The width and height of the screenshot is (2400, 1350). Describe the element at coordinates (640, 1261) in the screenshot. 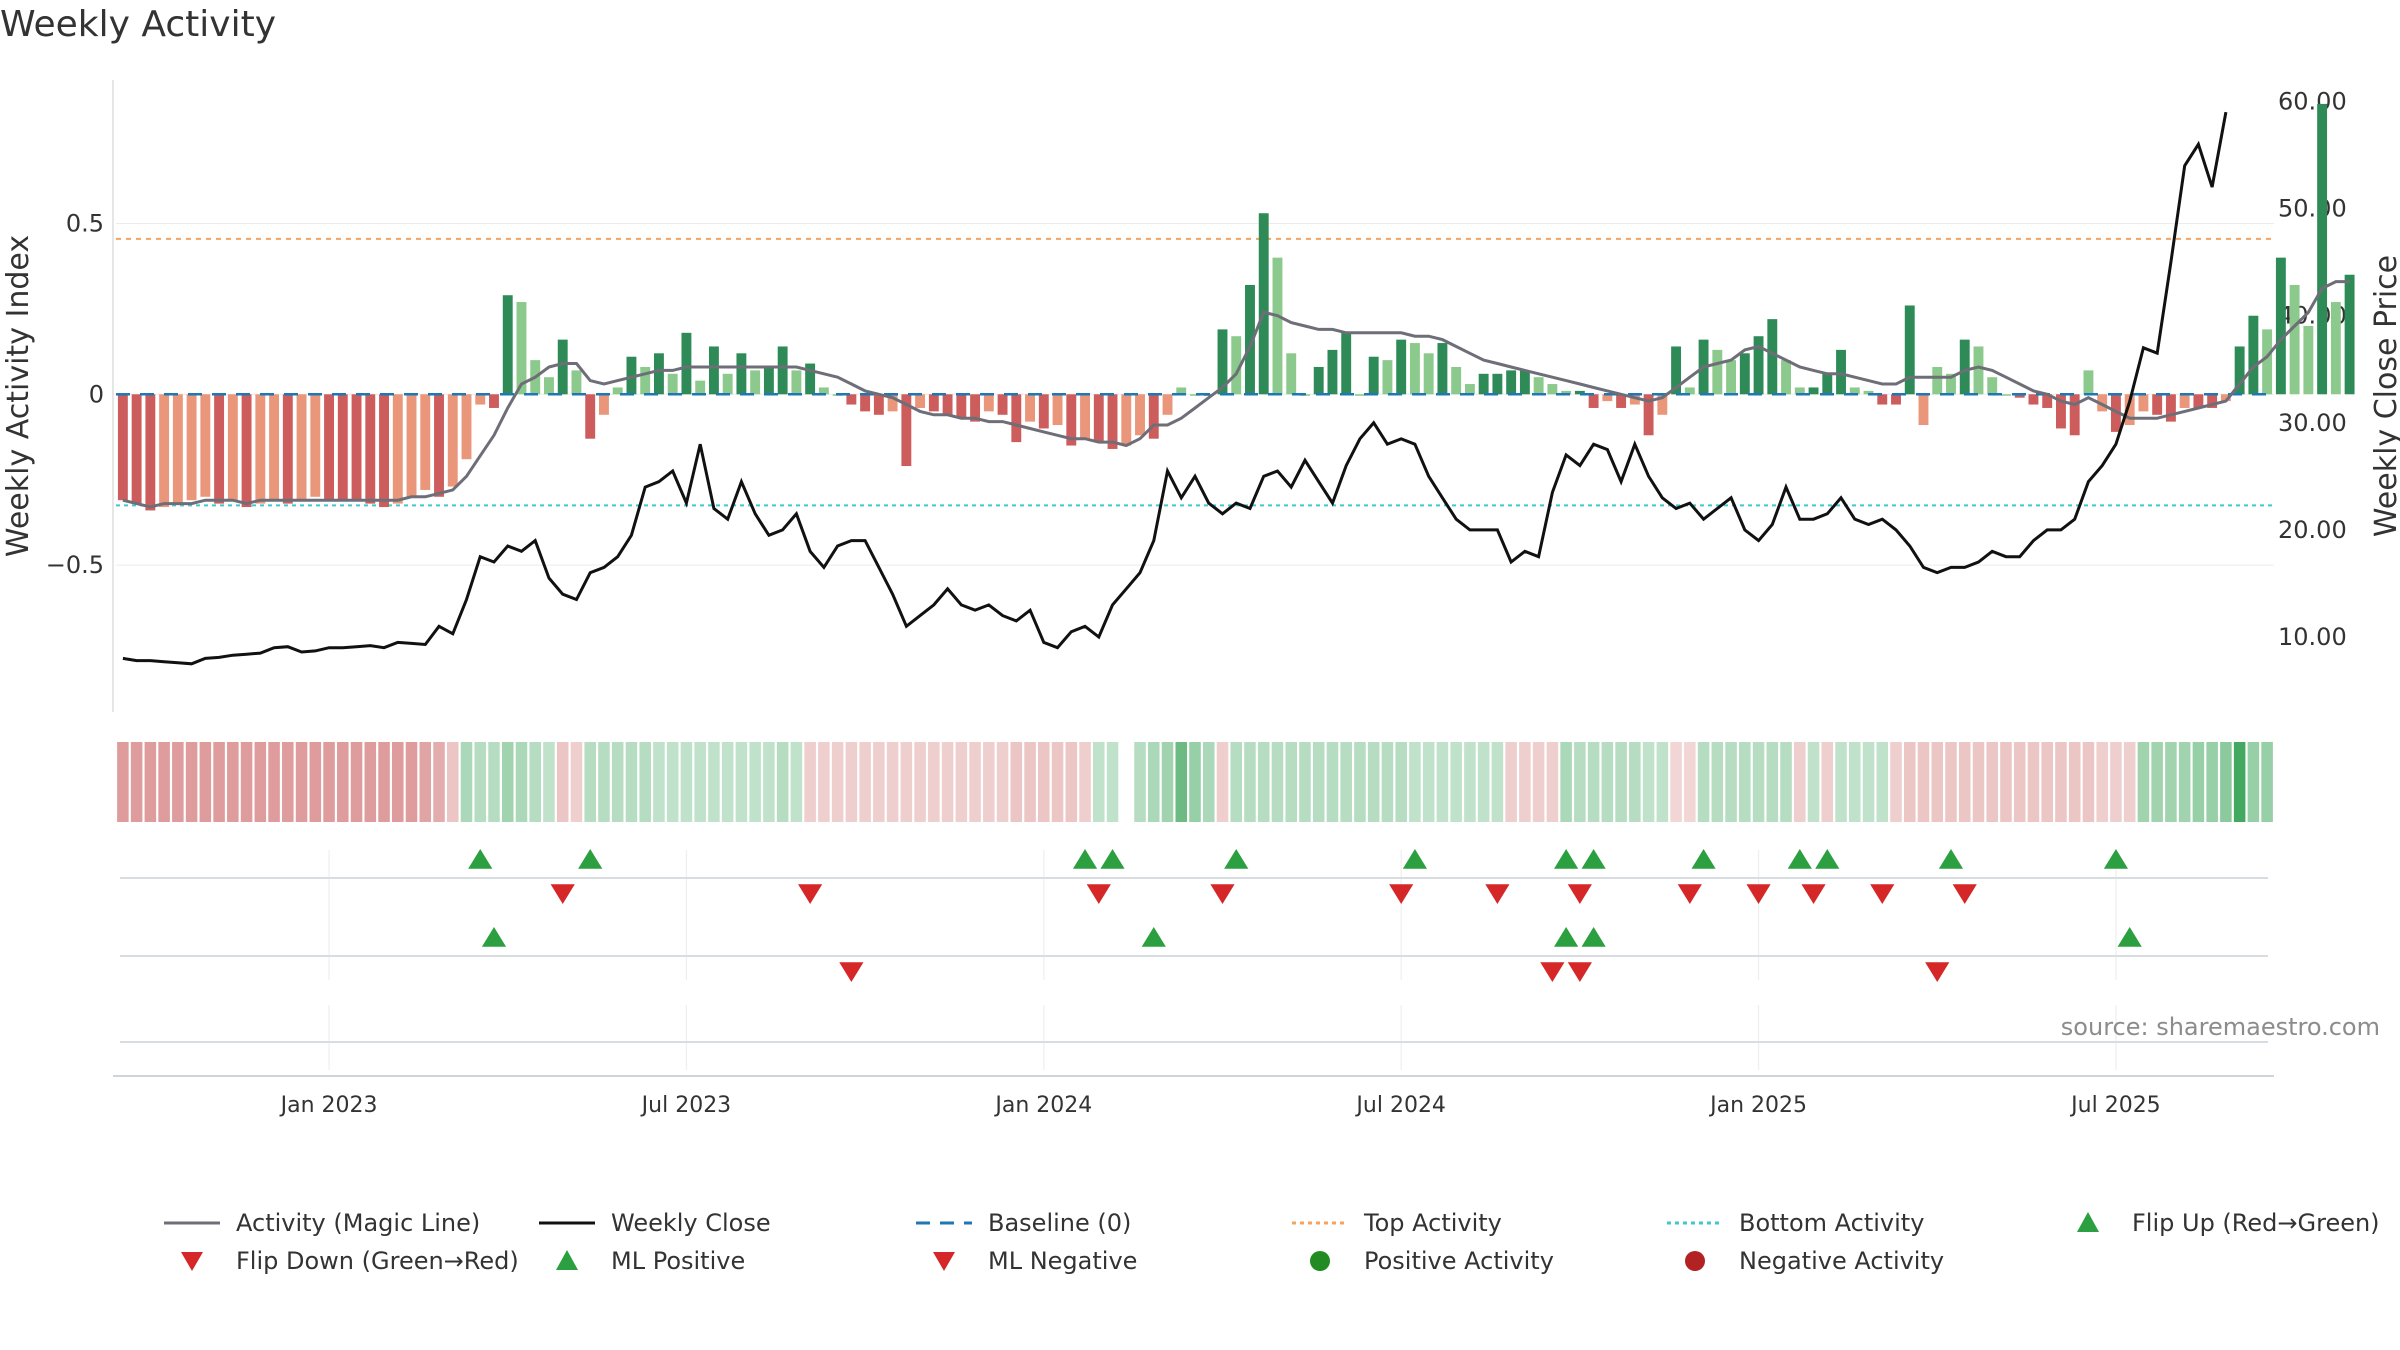

I see `legend-item: ML Positive` at that location.